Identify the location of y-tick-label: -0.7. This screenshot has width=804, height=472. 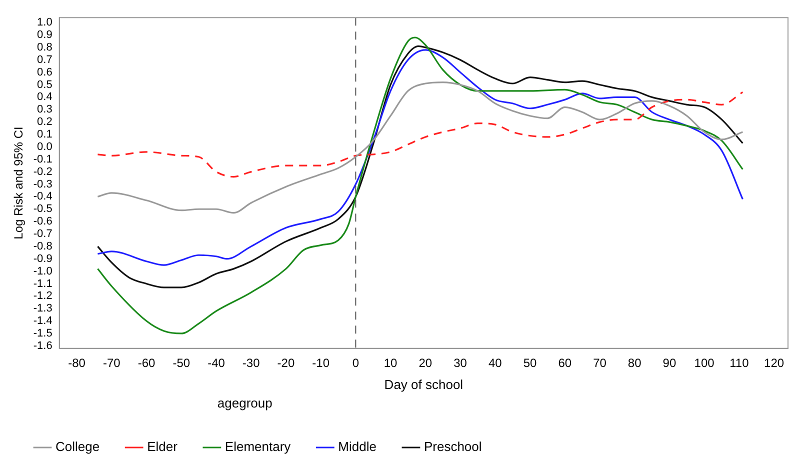
(42, 234).